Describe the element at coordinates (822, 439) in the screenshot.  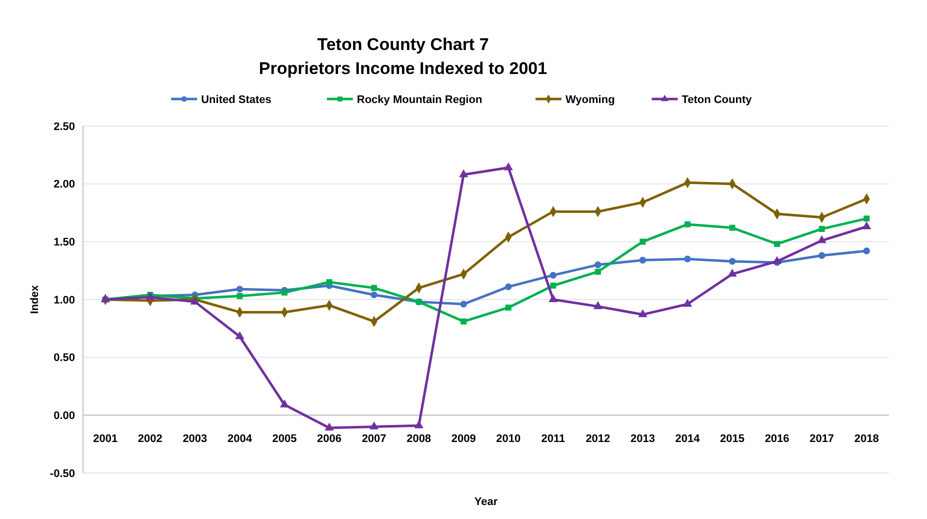
I see `x-tick-label: 2017` at that location.